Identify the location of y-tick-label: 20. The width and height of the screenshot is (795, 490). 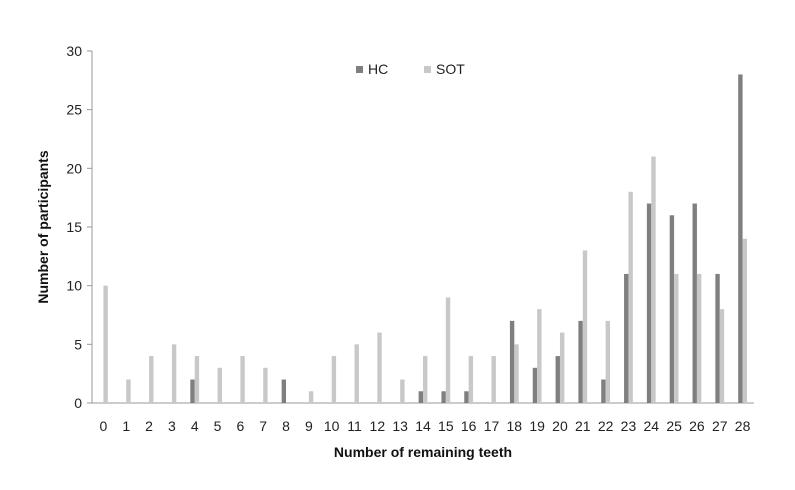
(74, 168).